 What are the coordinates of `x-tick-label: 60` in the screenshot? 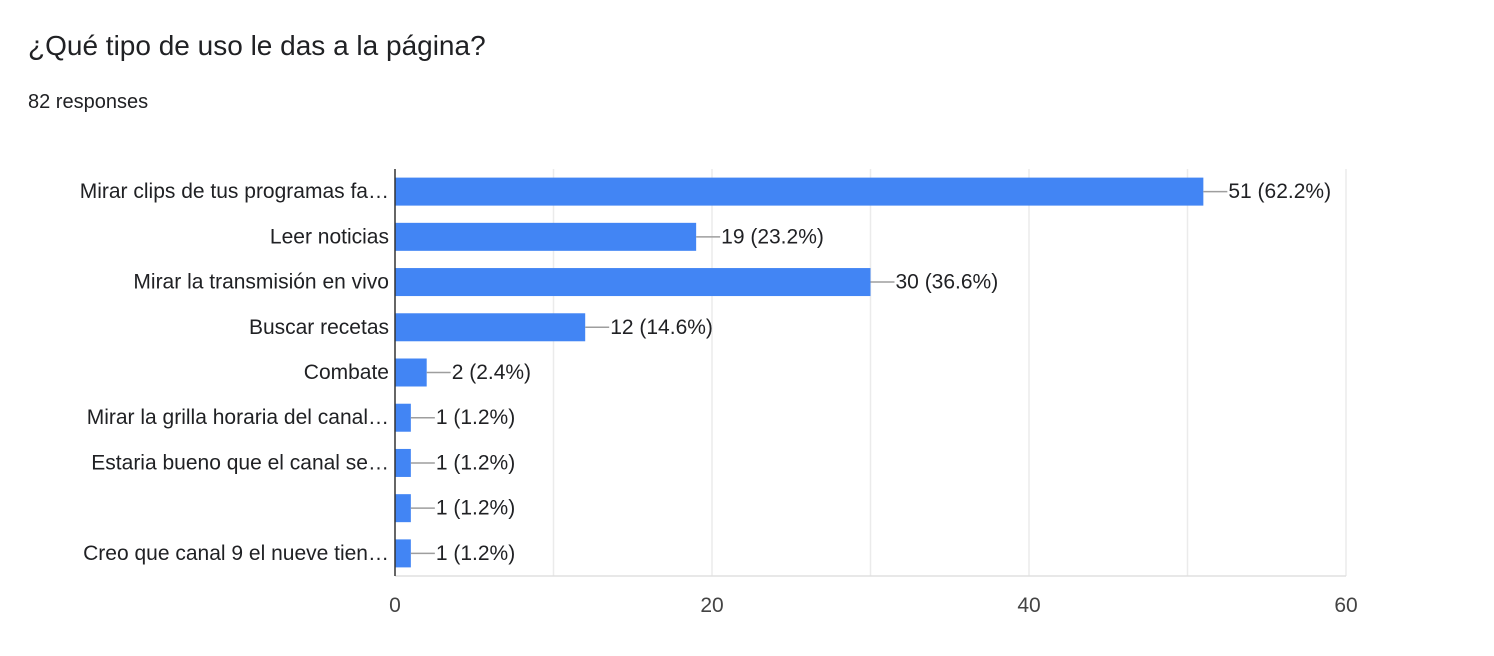 It's located at (1345, 605).